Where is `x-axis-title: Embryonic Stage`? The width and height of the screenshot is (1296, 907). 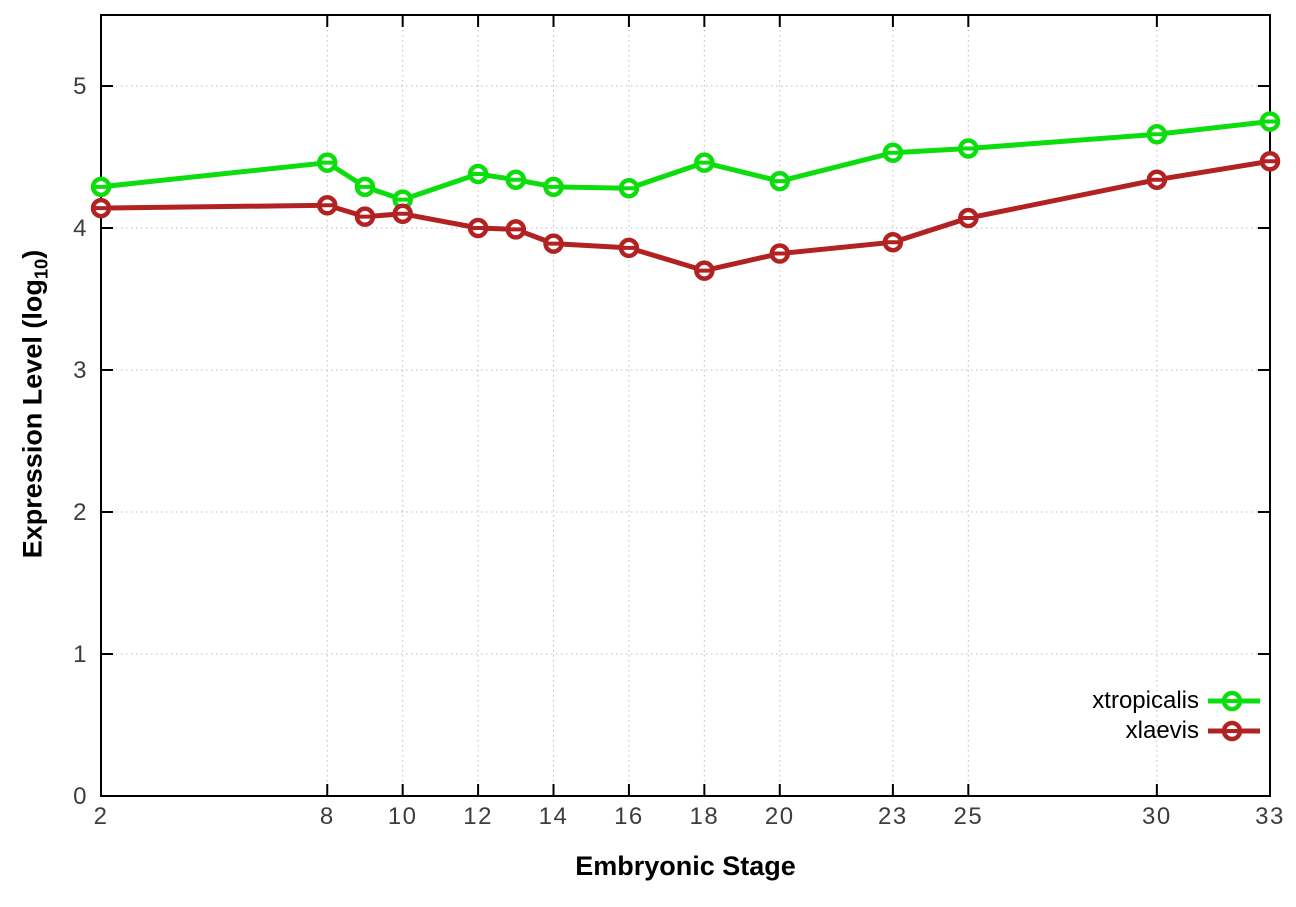 x-axis-title: Embryonic Stage is located at coordinates (685, 866).